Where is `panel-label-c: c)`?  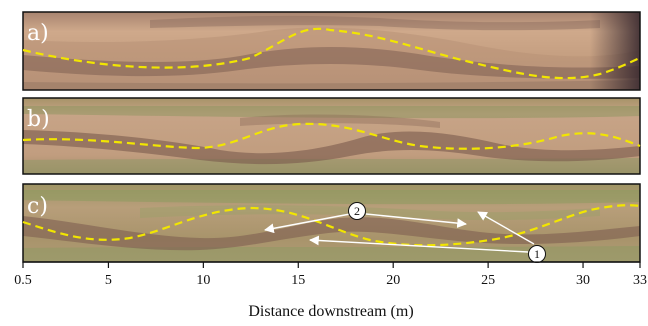
panel-label-c: c) is located at coordinates (37, 206).